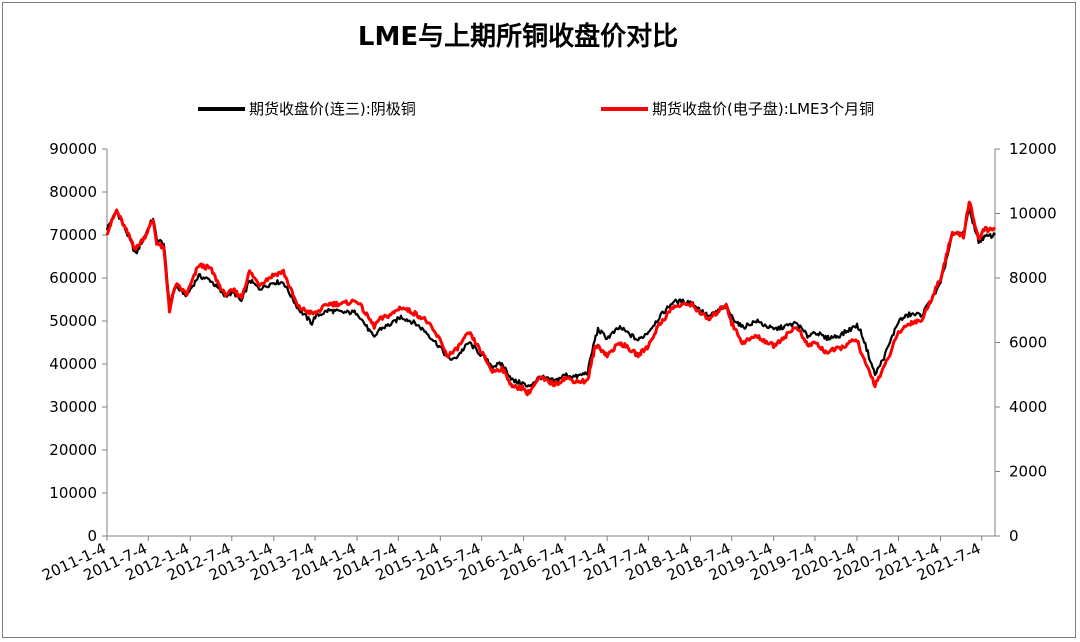 The image size is (1080, 642). Describe the element at coordinates (332, 109) in the screenshot. I see `legend-label-series-1: 期货收盘价(连三):阴极铜` at that location.